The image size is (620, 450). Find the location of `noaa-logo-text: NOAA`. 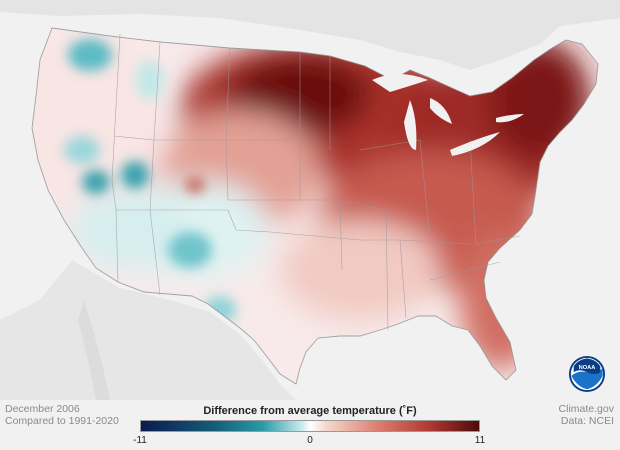

noaa-logo-text: NOAA is located at coordinates (587, 368).